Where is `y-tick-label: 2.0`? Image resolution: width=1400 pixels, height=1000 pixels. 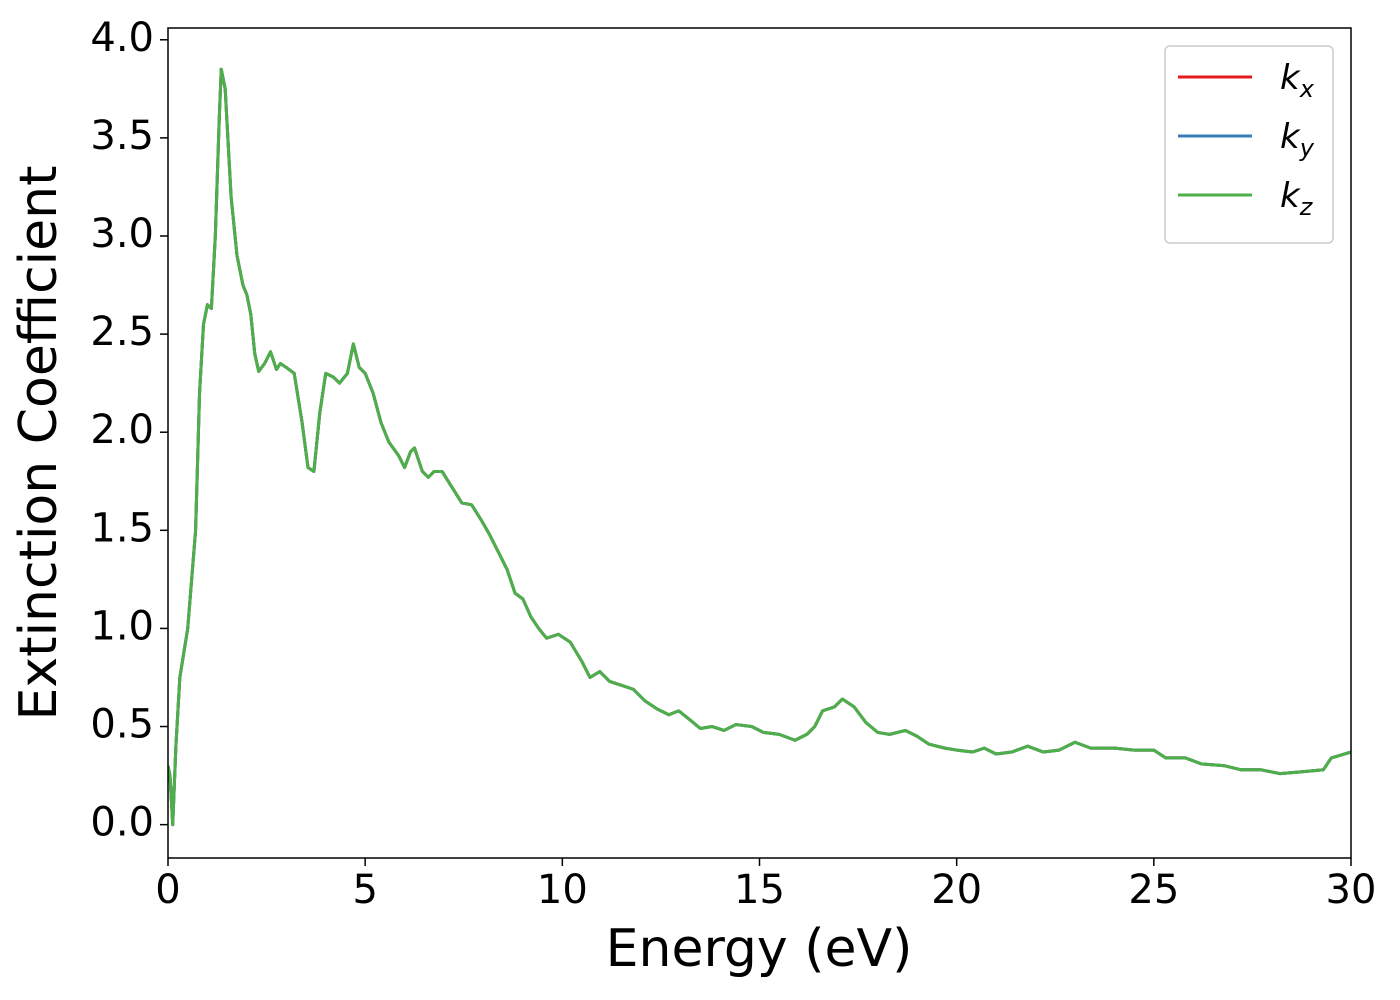
y-tick-label: 2.0 is located at coordinates (122, 430).